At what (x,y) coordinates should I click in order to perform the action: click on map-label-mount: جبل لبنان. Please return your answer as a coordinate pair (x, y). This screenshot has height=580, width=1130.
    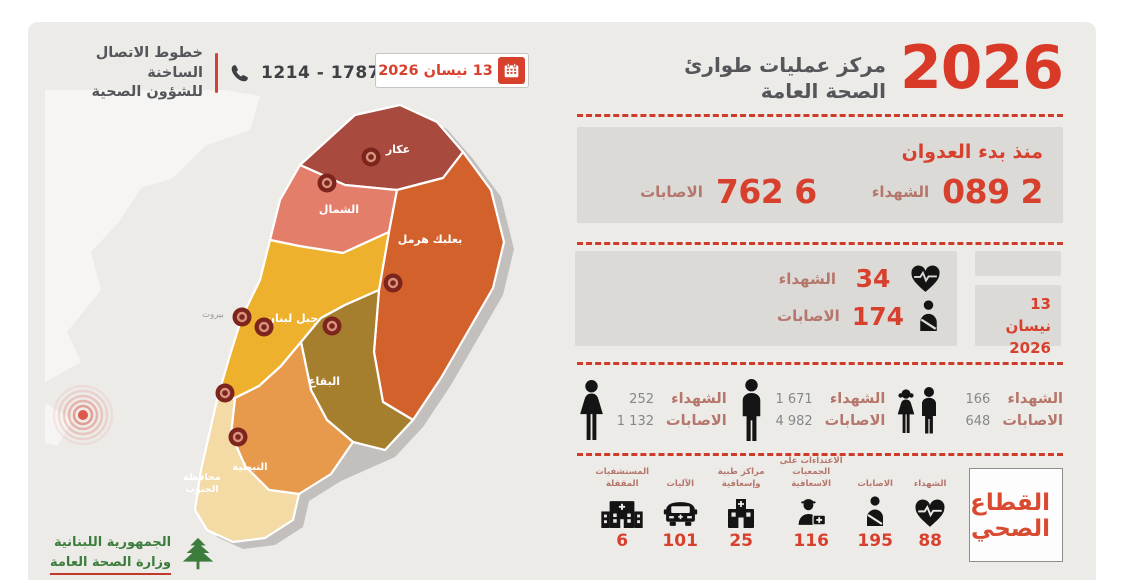
    Looking at the image, I should click on (292, 318).